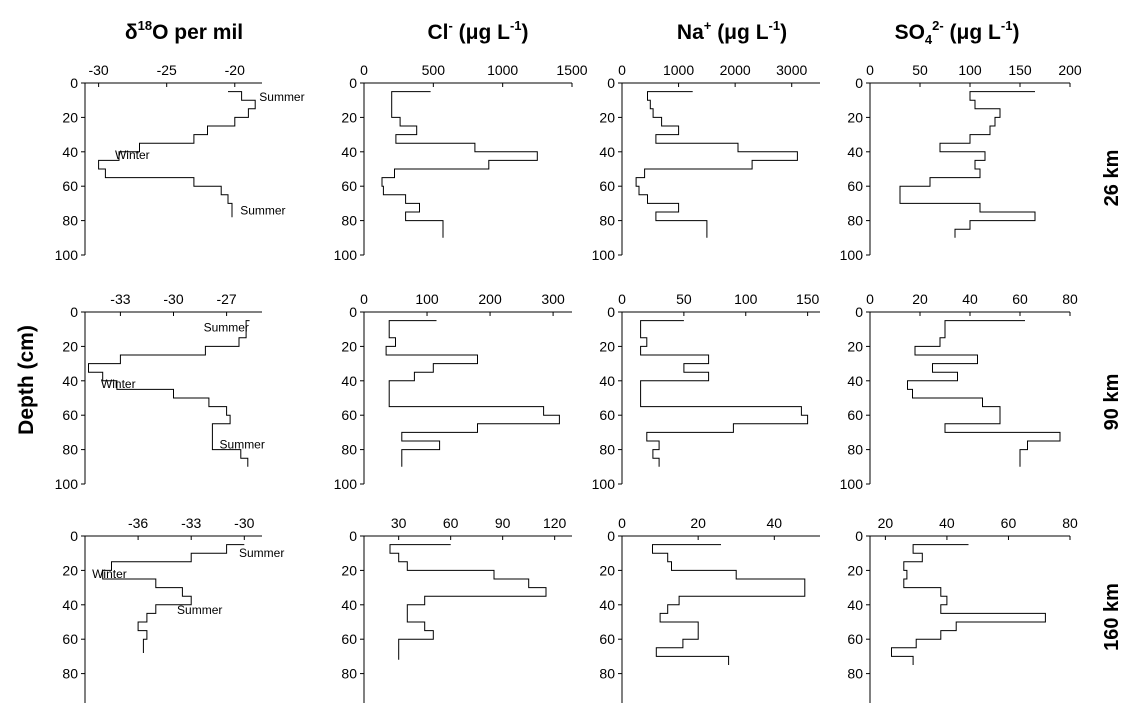  I want to click on x-tick-label: 200, so click(1070, 70).